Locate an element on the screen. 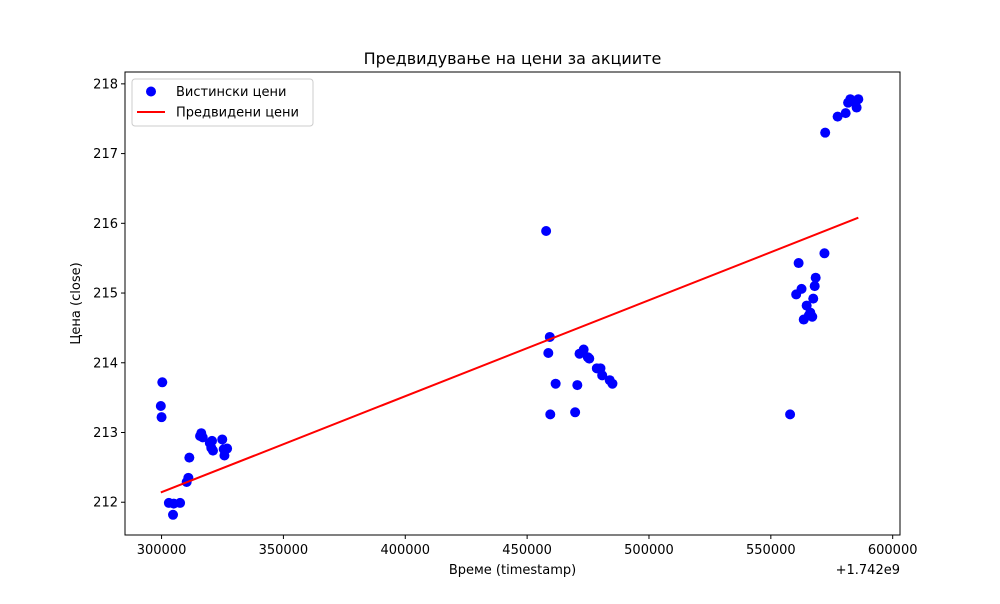 The width and height of the screenshot is (1000, 604). legend-label-actual: Вистински цени is located at coordinates (231, 92).